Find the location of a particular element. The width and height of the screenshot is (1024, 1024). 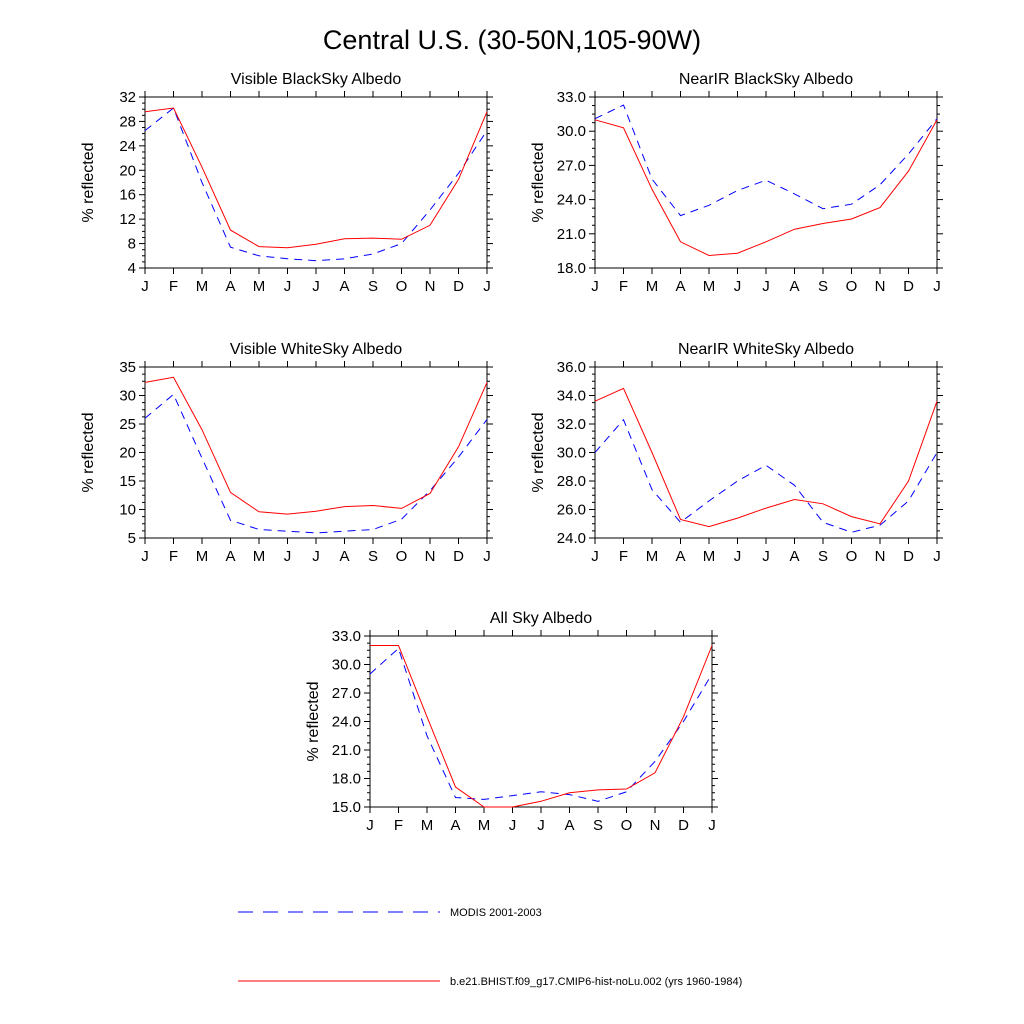

y-tick-label: 24 is located at coordinates (127, 146).